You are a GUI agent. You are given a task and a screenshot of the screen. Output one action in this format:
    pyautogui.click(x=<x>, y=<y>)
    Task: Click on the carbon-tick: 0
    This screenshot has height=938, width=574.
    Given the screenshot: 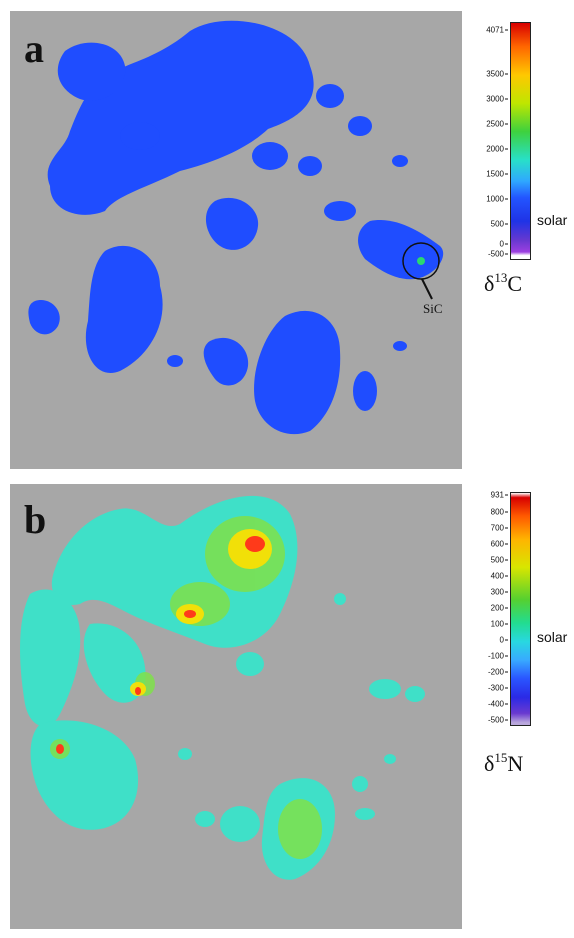 What is the action you would take?
    pyautogui.click(x=504, y=244)
    